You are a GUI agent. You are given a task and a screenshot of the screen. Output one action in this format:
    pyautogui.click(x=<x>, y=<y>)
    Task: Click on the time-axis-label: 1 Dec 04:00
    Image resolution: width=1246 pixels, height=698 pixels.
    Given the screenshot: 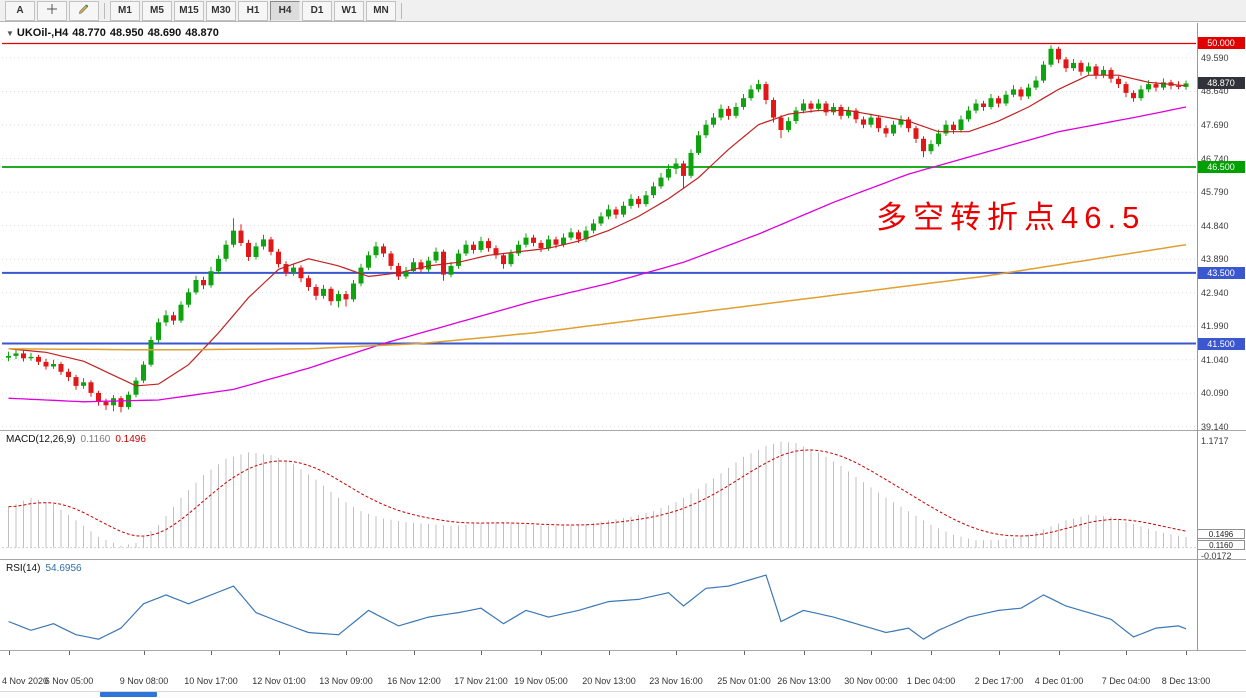 What is the action you would take?
    pyautogui.click(x=931, y=681)
    